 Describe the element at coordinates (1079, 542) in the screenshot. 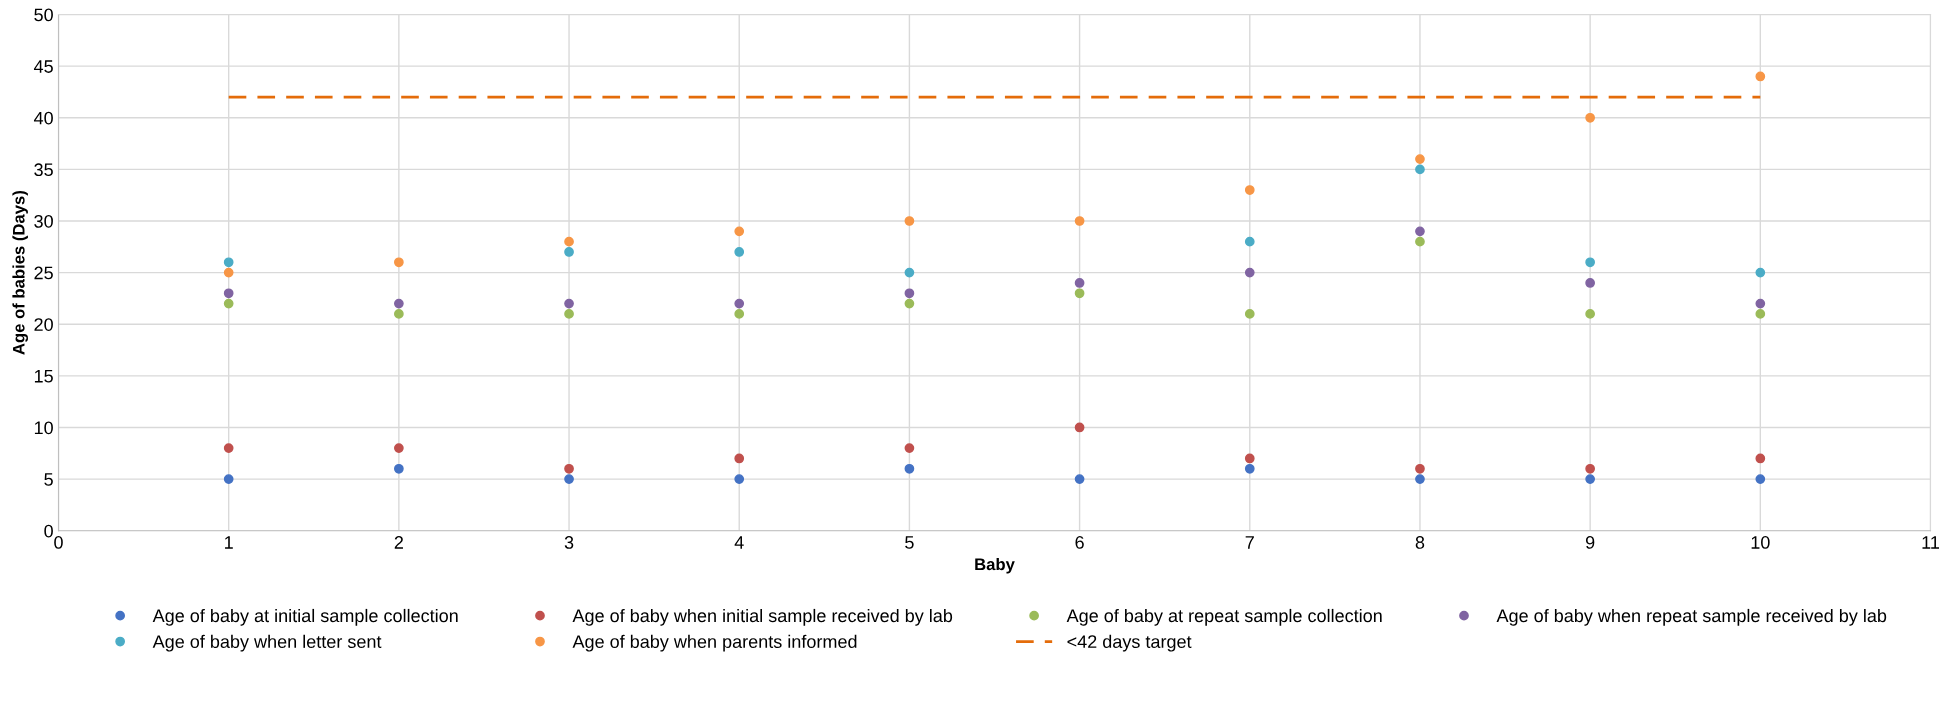

I see `x-tick-label: 6` at that location.